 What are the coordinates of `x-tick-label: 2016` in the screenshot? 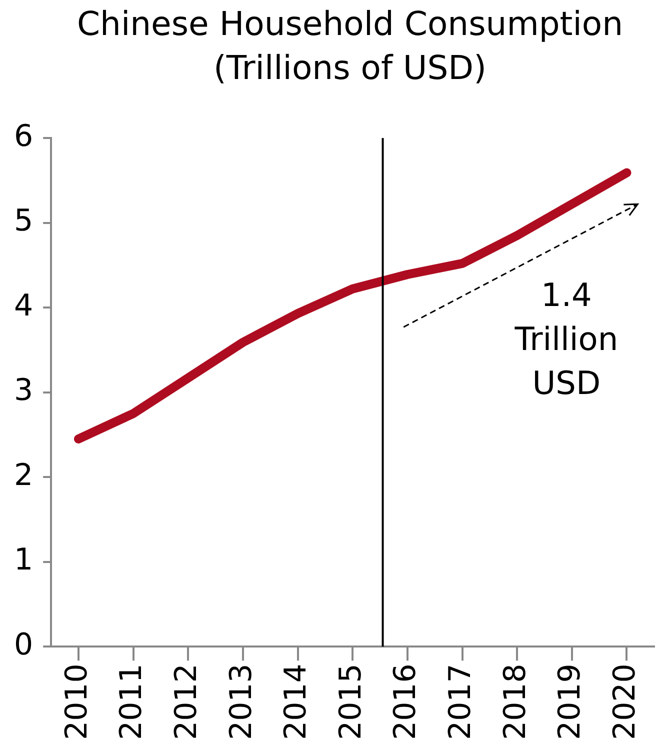 It's located at (406, 702).